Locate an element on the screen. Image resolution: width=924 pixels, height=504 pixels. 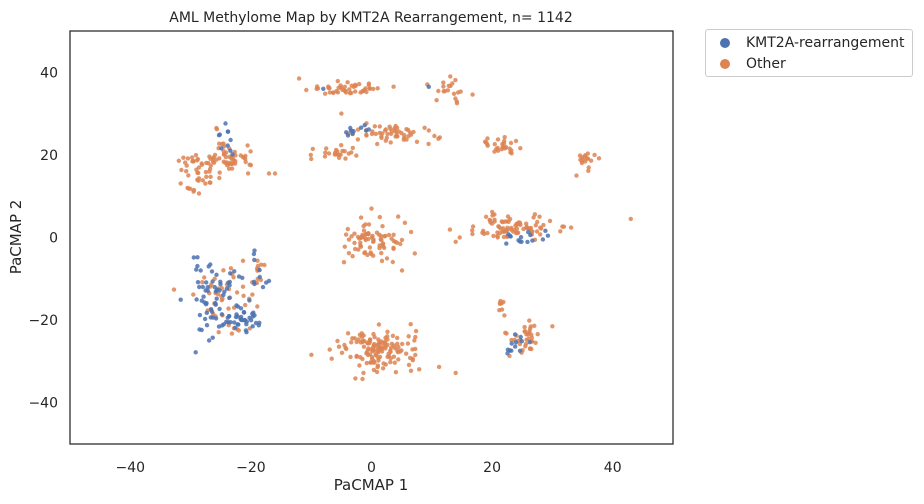
x-tick-label: −20 is located at coordinates (251, 468).